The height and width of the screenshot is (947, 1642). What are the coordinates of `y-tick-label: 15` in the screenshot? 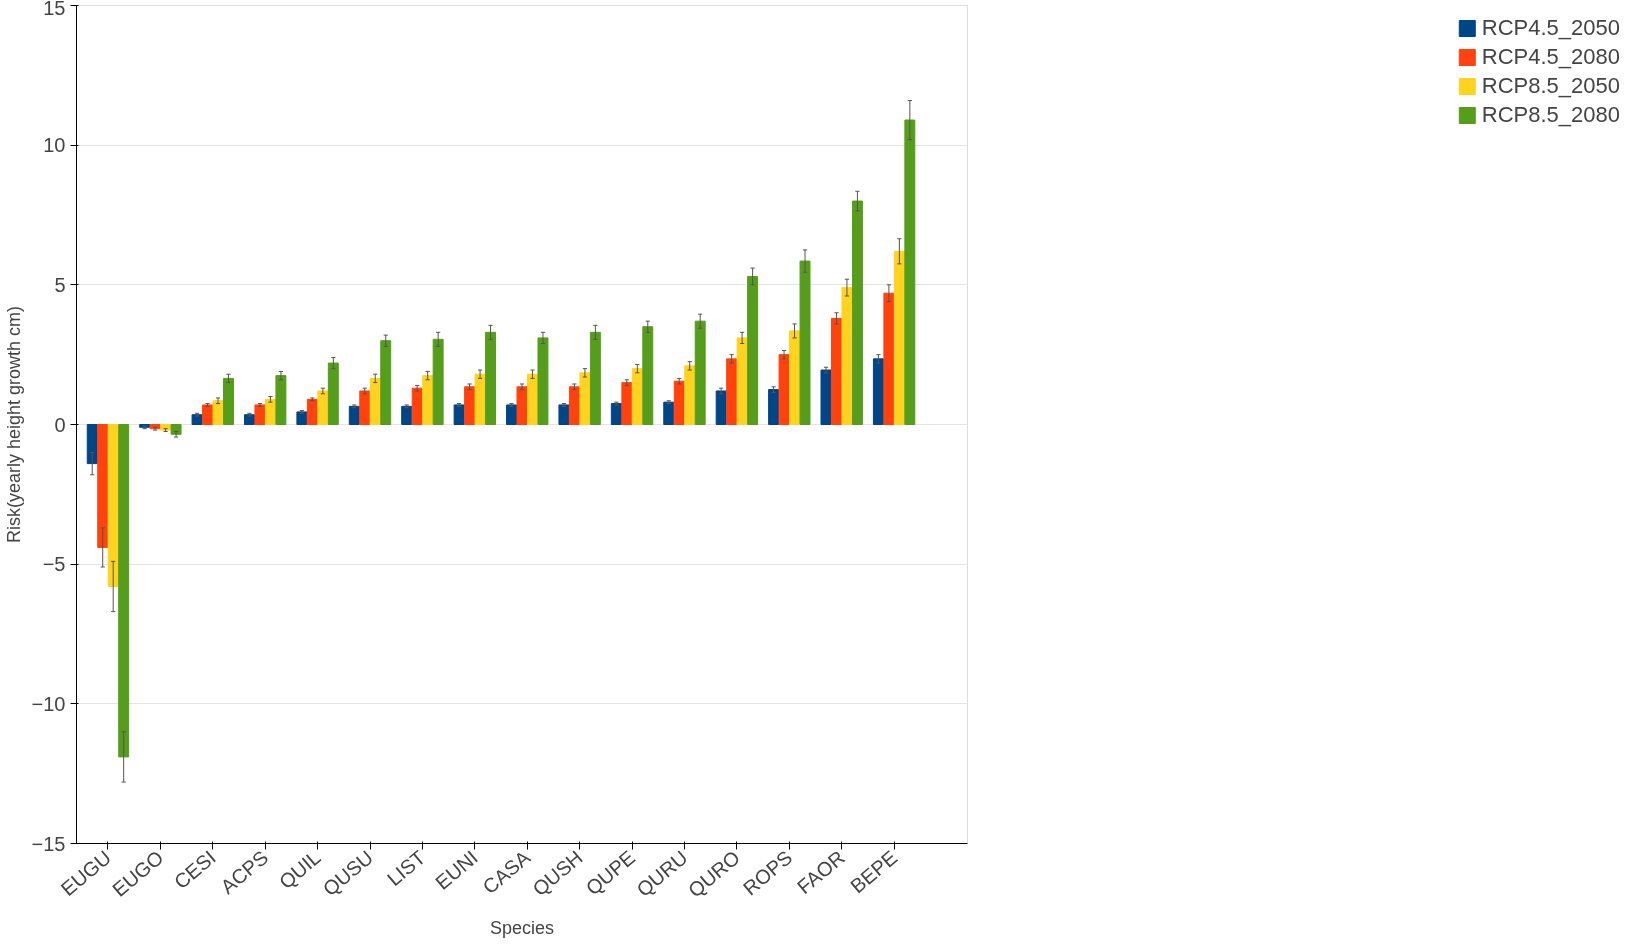 It's located at (54, 9).